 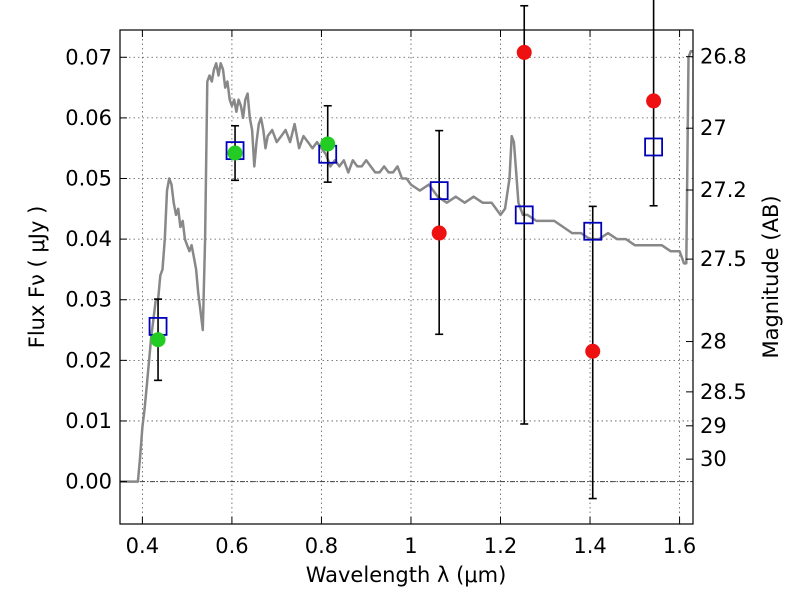 I want to click on magnitude-tick-label: 28, so click(x=713, y=342).